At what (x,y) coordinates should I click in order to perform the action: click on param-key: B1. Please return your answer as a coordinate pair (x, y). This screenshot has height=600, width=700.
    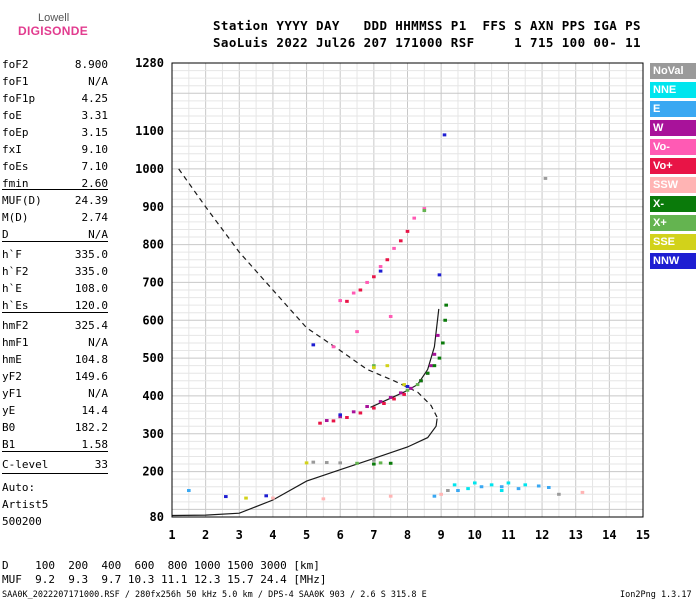
    Looking at the image, I should click on (9, 444).